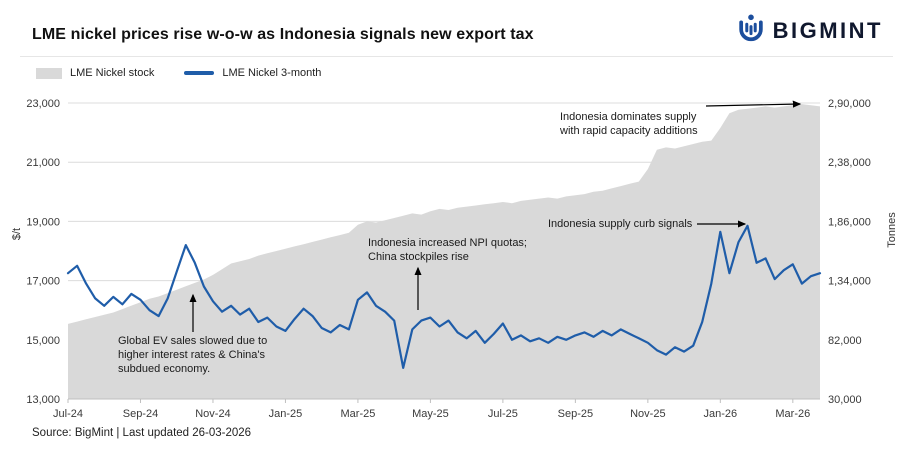 The width and height of the screenshot is (913, 453). I want to click on left-axis-tick-label: 19,000, so click(43, 222).